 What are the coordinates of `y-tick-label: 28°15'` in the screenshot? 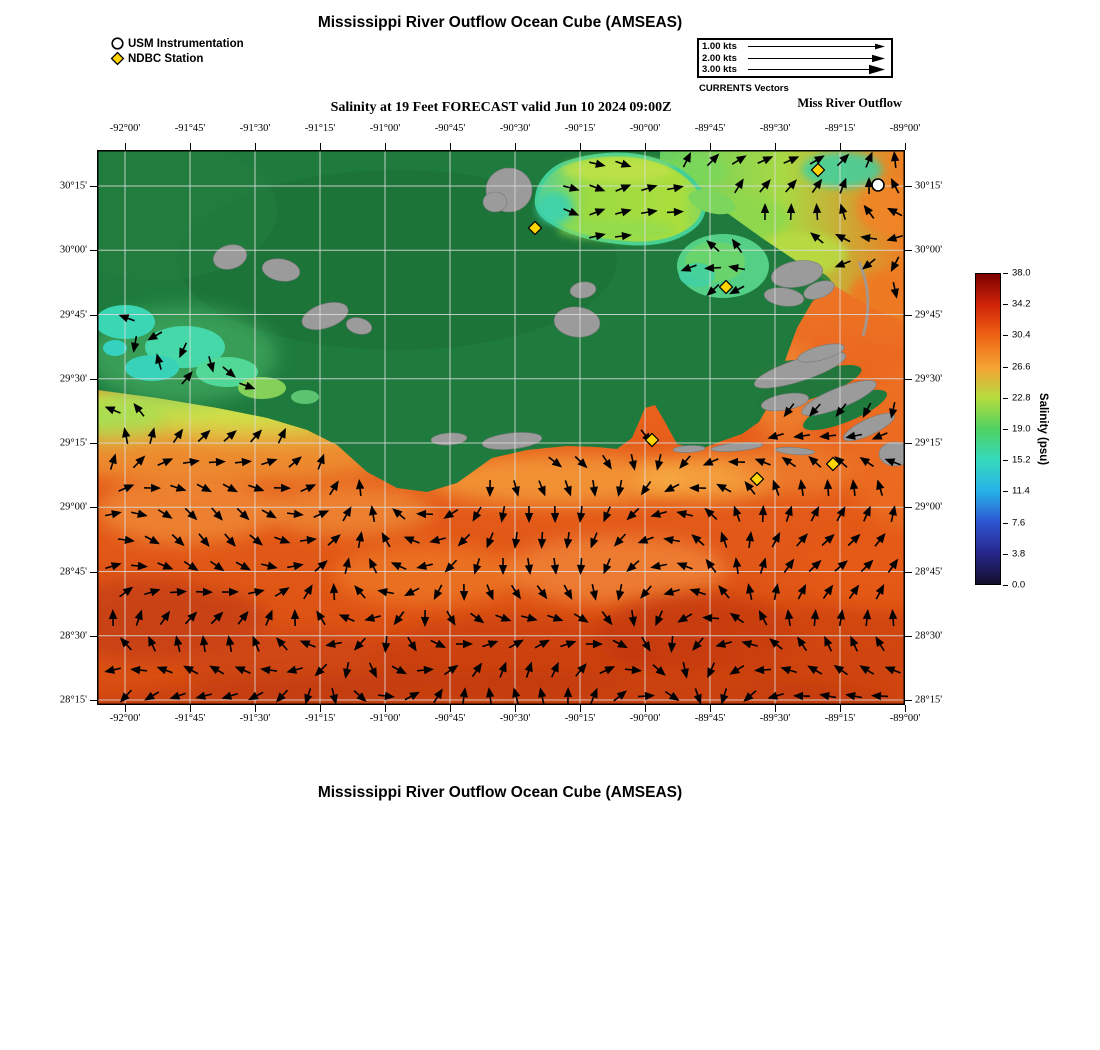 It's located at (929, 700).